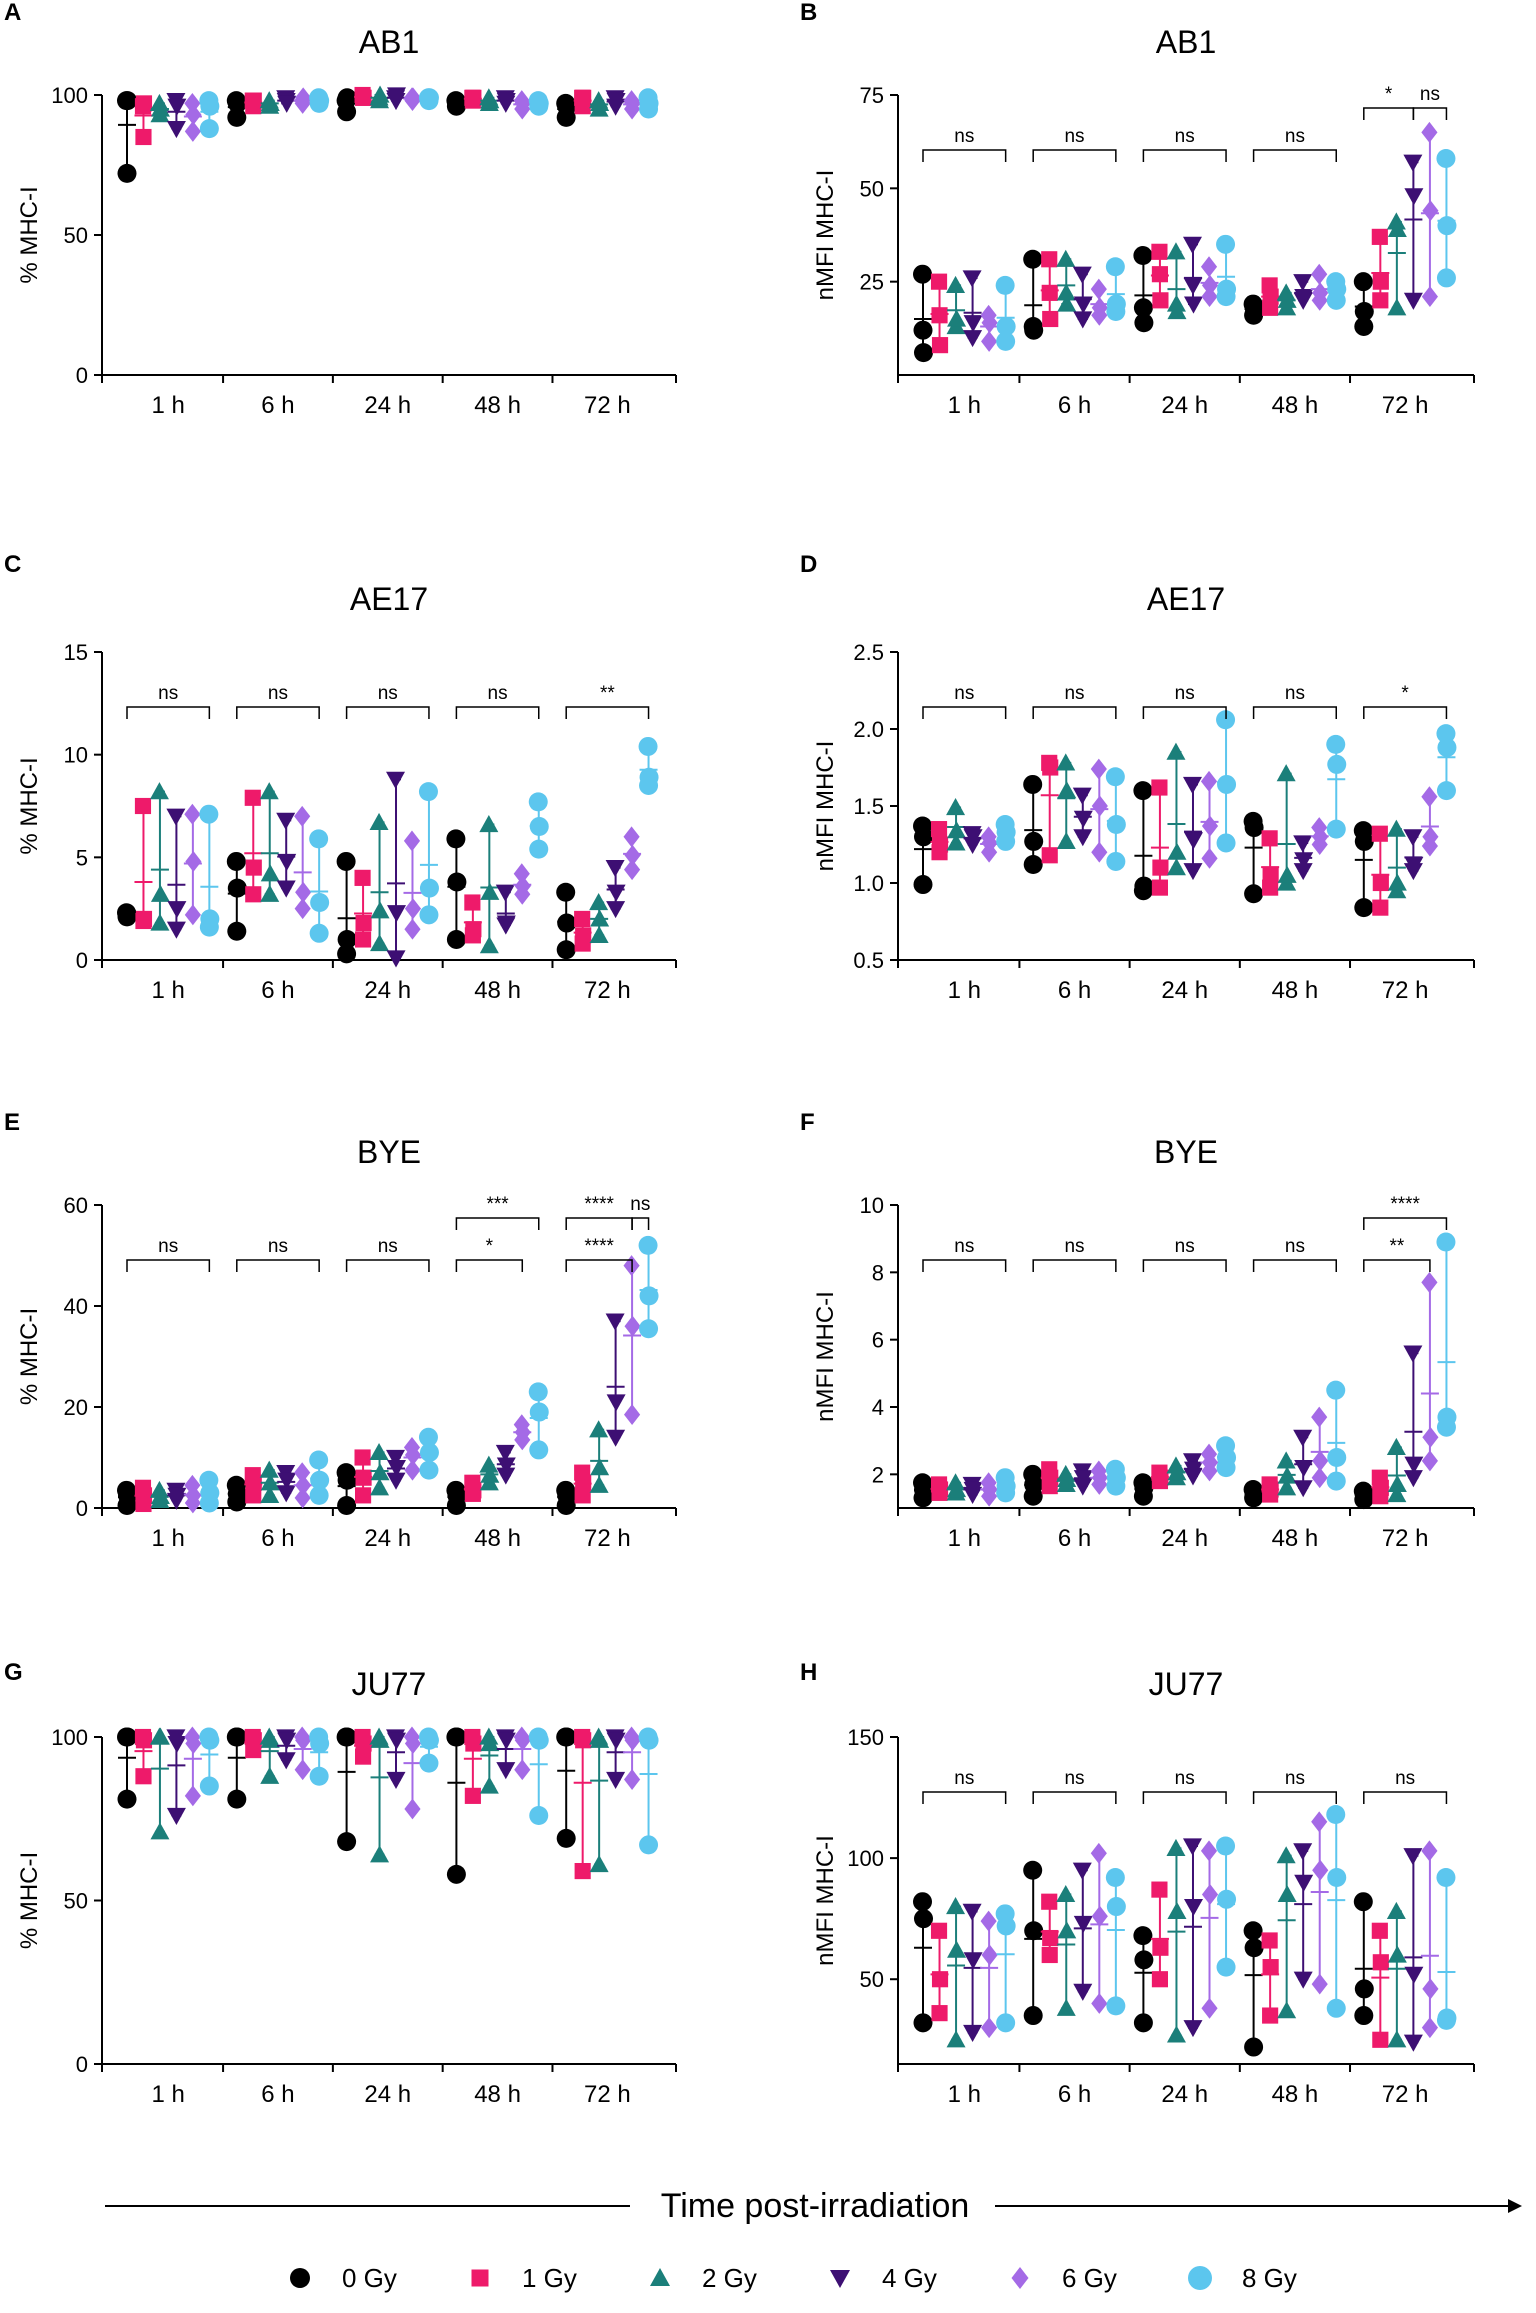 The width and height of the screenshot is (1536, 2313). What do you see at coordinates (1396, 1246) in the screenshot?
I see `significance-label: **` at bounding box center [1396, 1246].